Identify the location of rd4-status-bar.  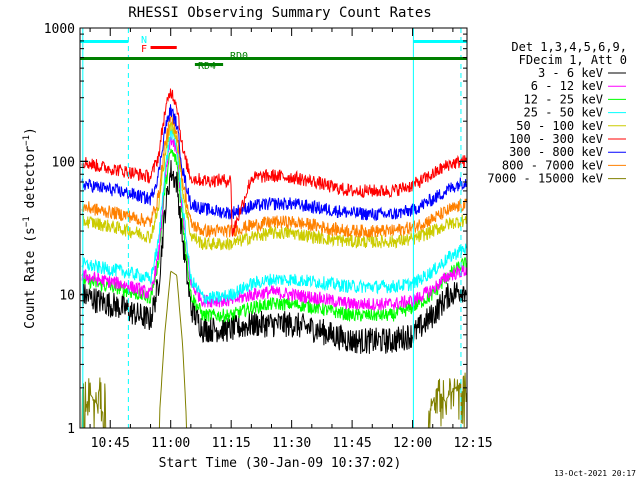
(209, 64).